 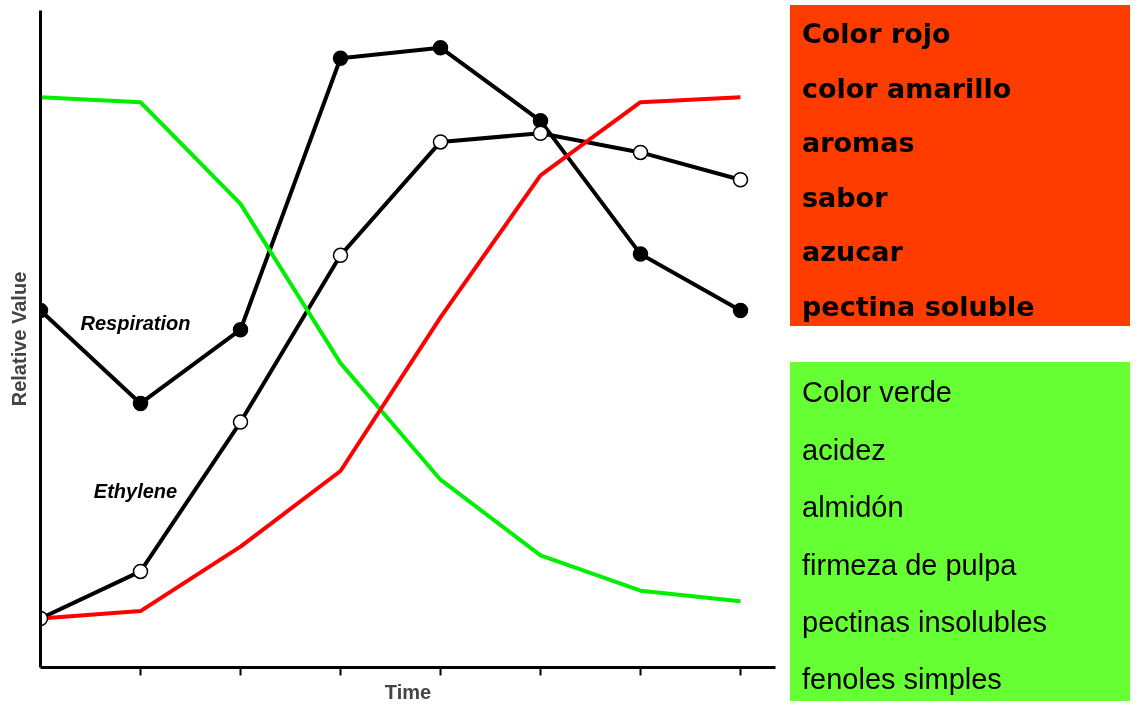 What do you see at coordinates (135, 322) in the screenshot?
I see `series-label: Respiration` at bounding box center [135, 322].